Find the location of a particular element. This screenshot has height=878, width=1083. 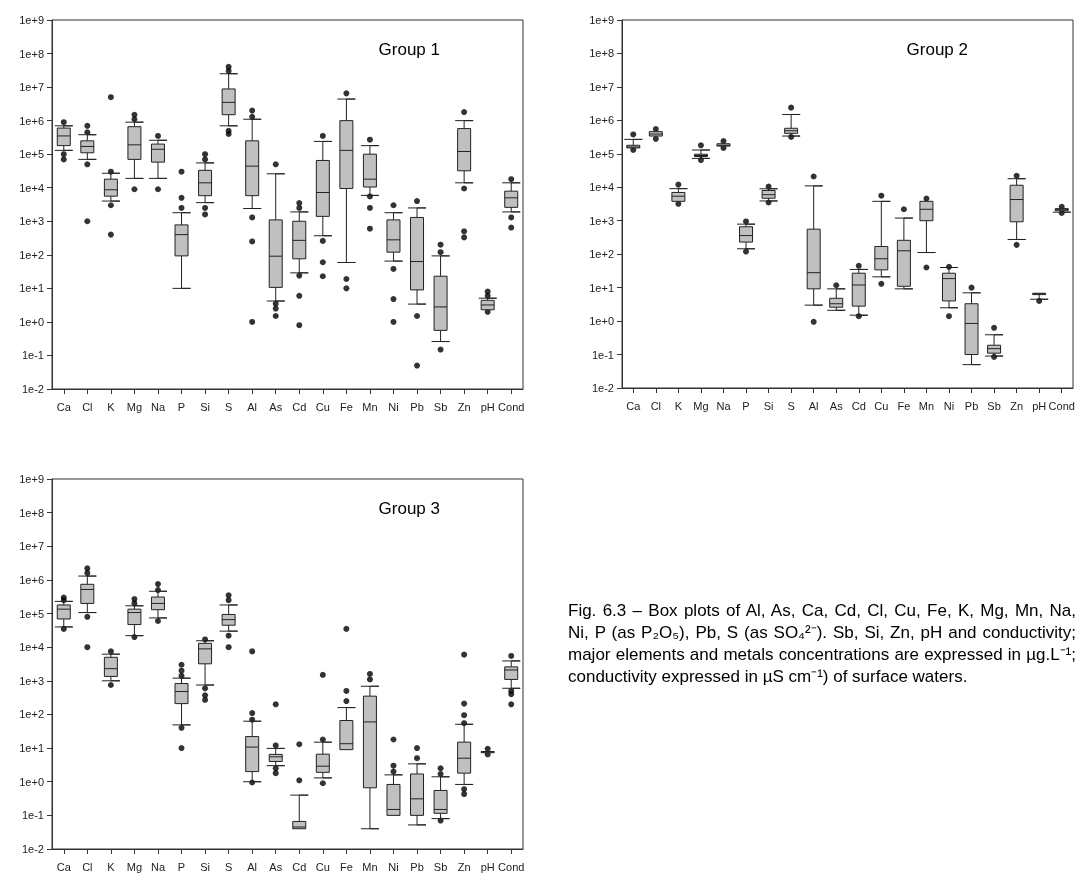

text: Group 1 is located at coordinates (409, 49).